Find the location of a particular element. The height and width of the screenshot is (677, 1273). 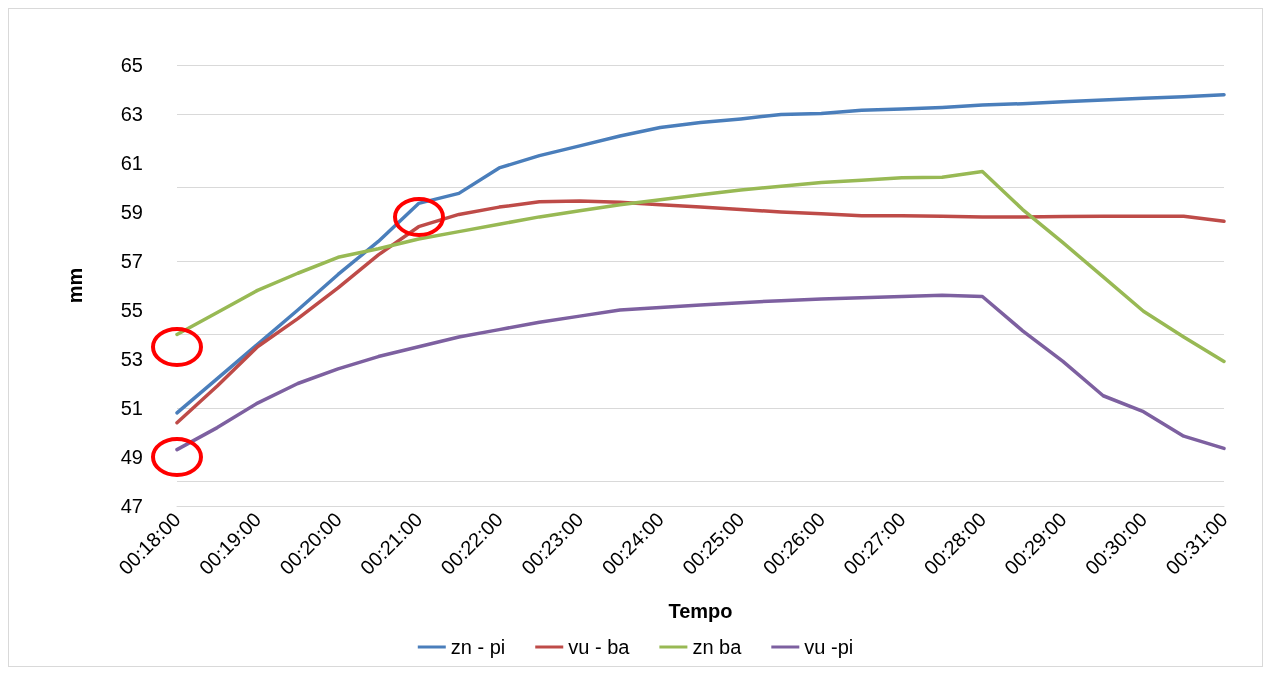

y-tick-label: 65 is located at coordinates (131, 65).